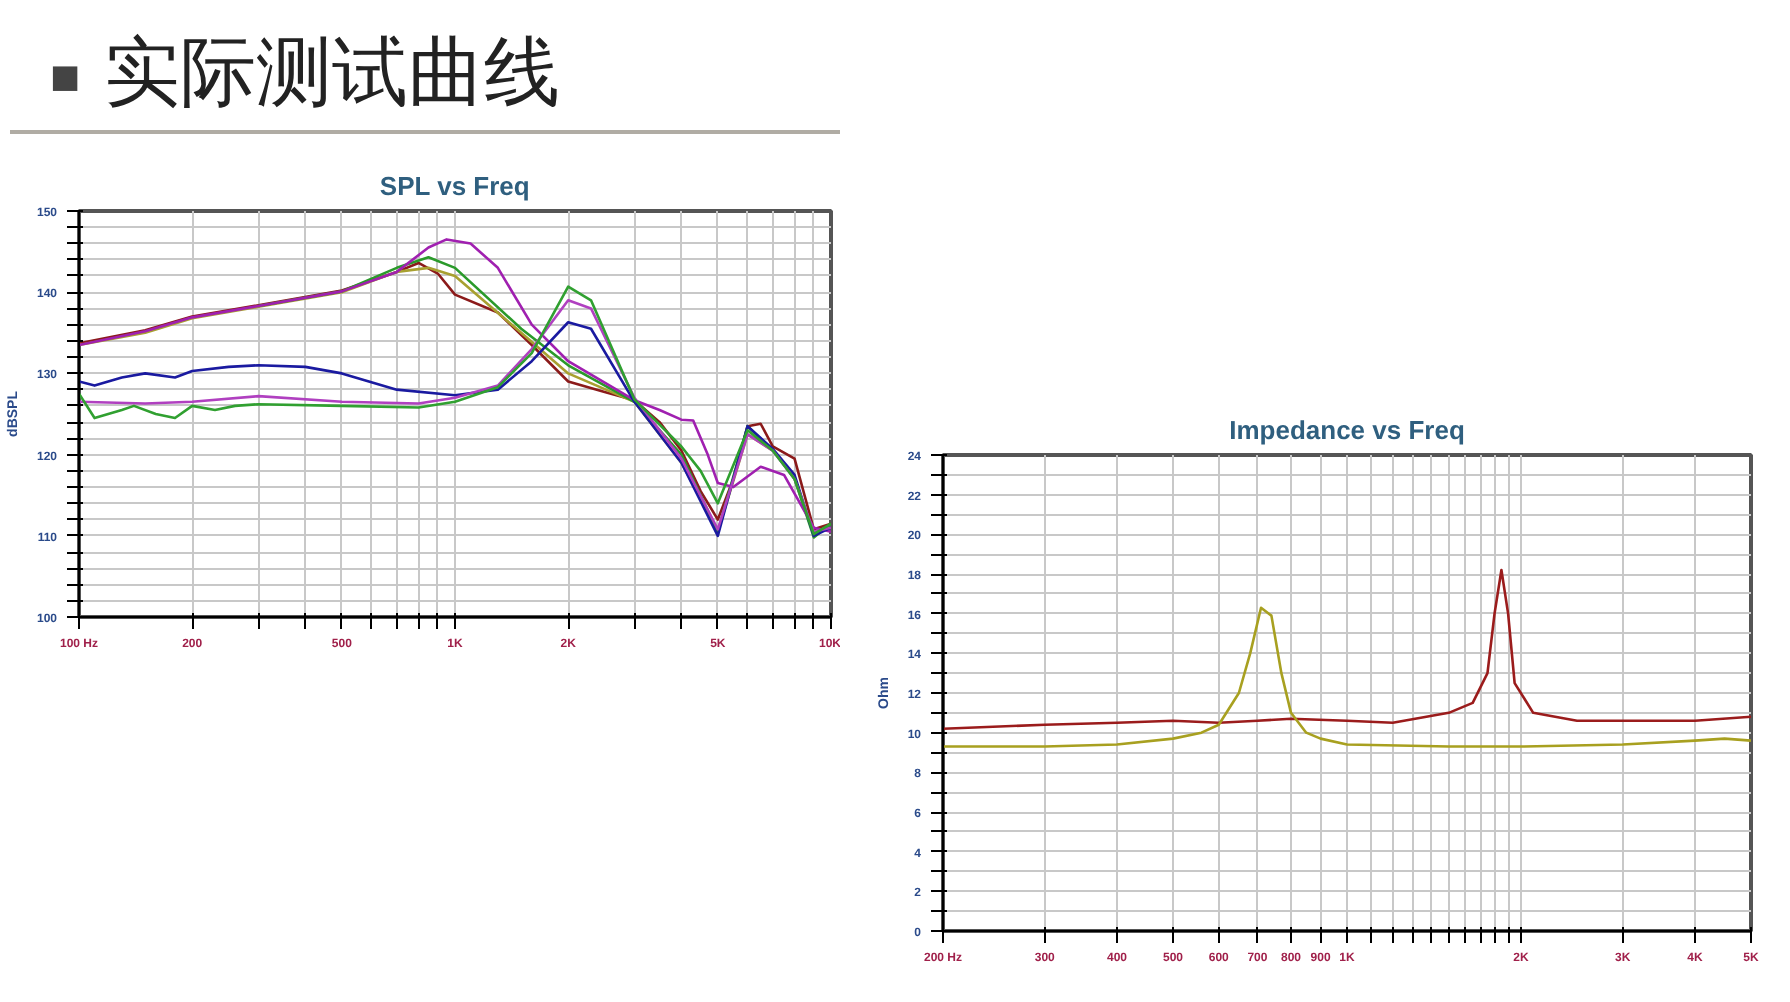  I want to click on chart-title: SPL vs Freq, so click(454, 186).